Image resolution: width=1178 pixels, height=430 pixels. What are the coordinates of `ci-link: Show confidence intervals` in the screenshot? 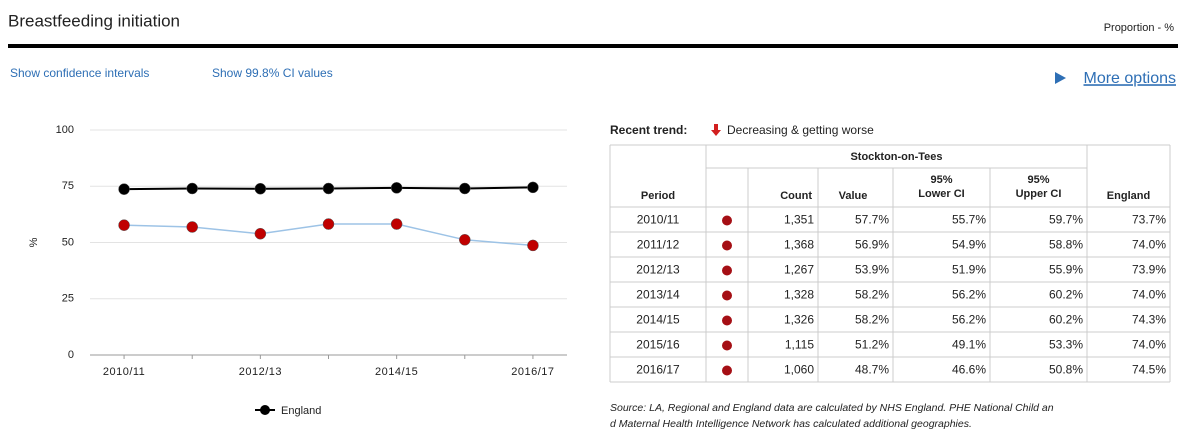 It's located at (79, 73).